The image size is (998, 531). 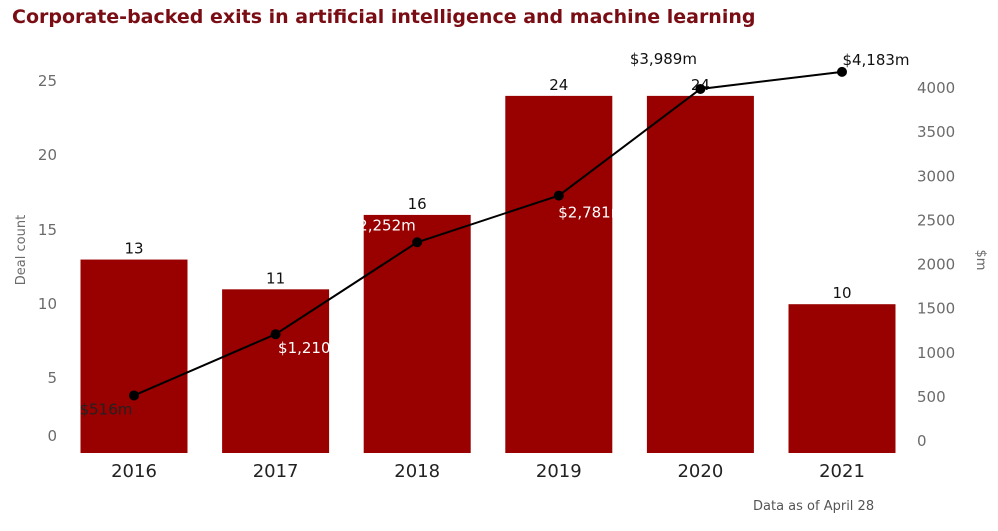 I want to click on data-note: Data as of April 28, so click(x=814, y=506).